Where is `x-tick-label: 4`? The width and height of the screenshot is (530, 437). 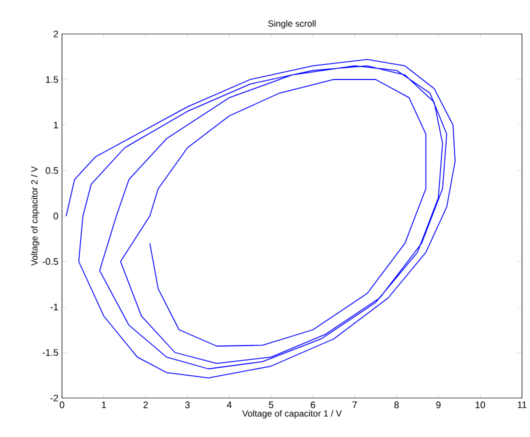
x-tick-label: 4 is located at coordinates (229, 405).